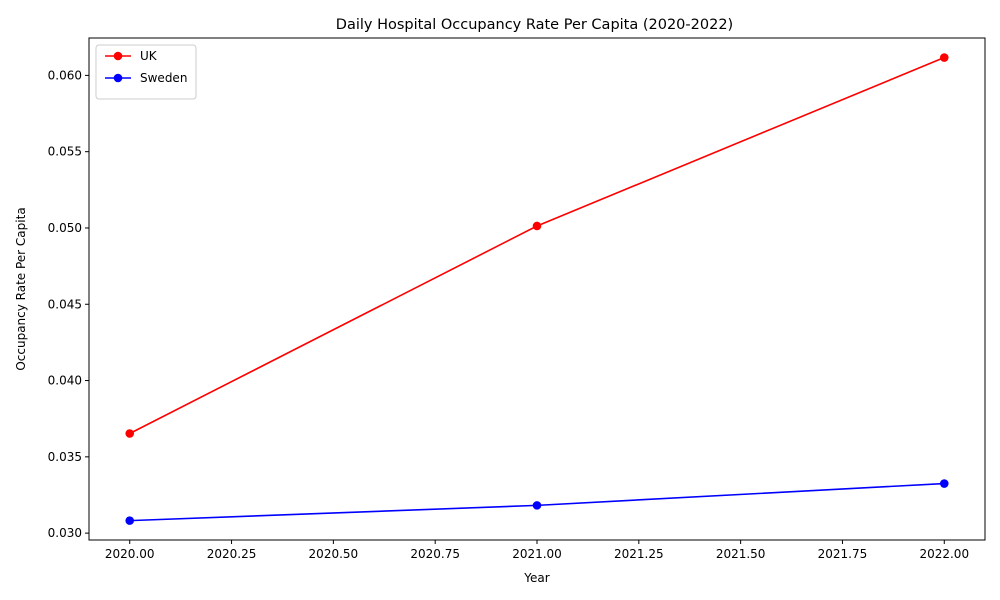 This screenshot has height=600, width=1000. Describe the element at coordinates (232, 554) in the screenshot. I see `x-tick-label: 2020.25` at that location.